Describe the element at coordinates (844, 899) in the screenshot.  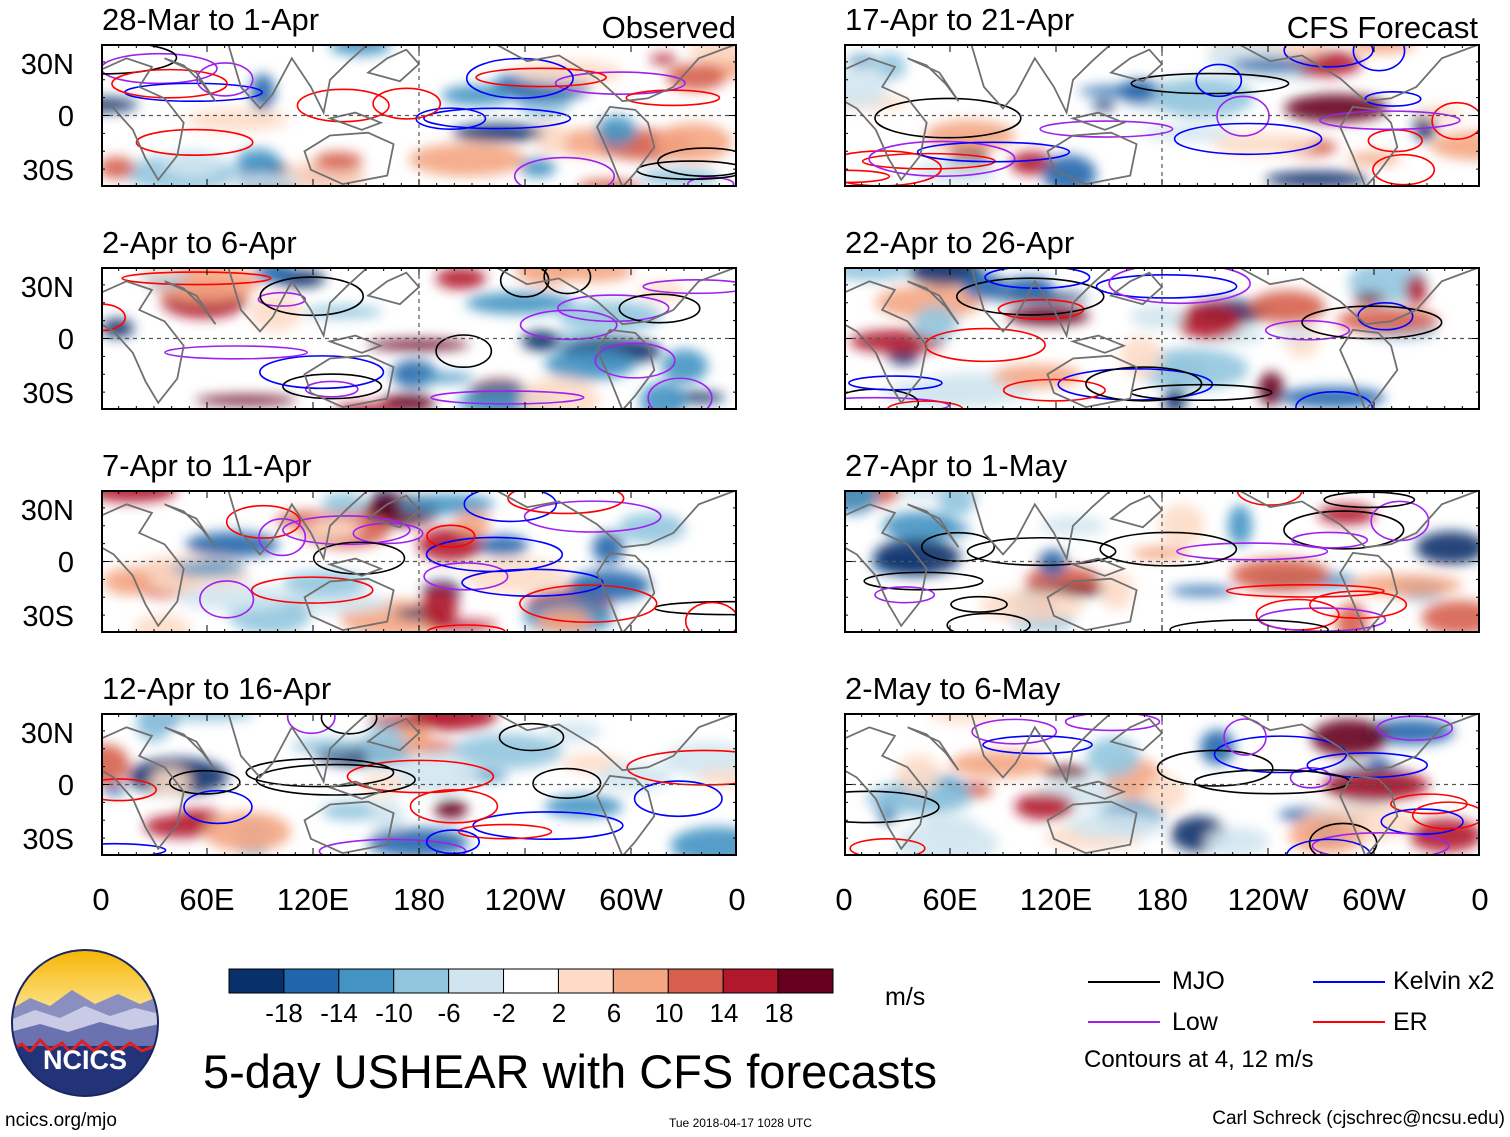
I see `lon-label: 0` at that location.